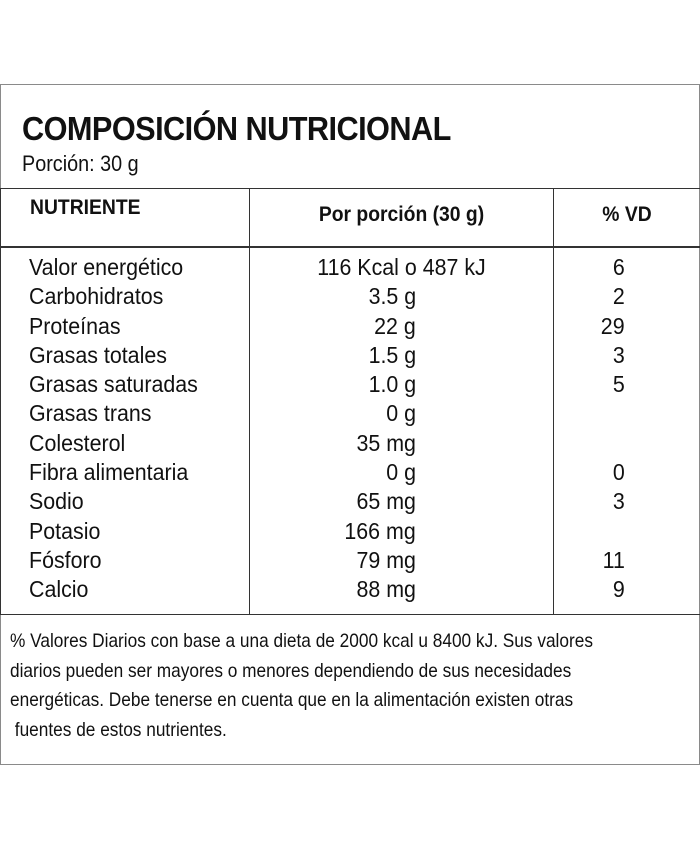  Describe the element at coordinates (350, 560) in the screenshot. I see `table-row: Fósforo 79 mg 11` at that location.